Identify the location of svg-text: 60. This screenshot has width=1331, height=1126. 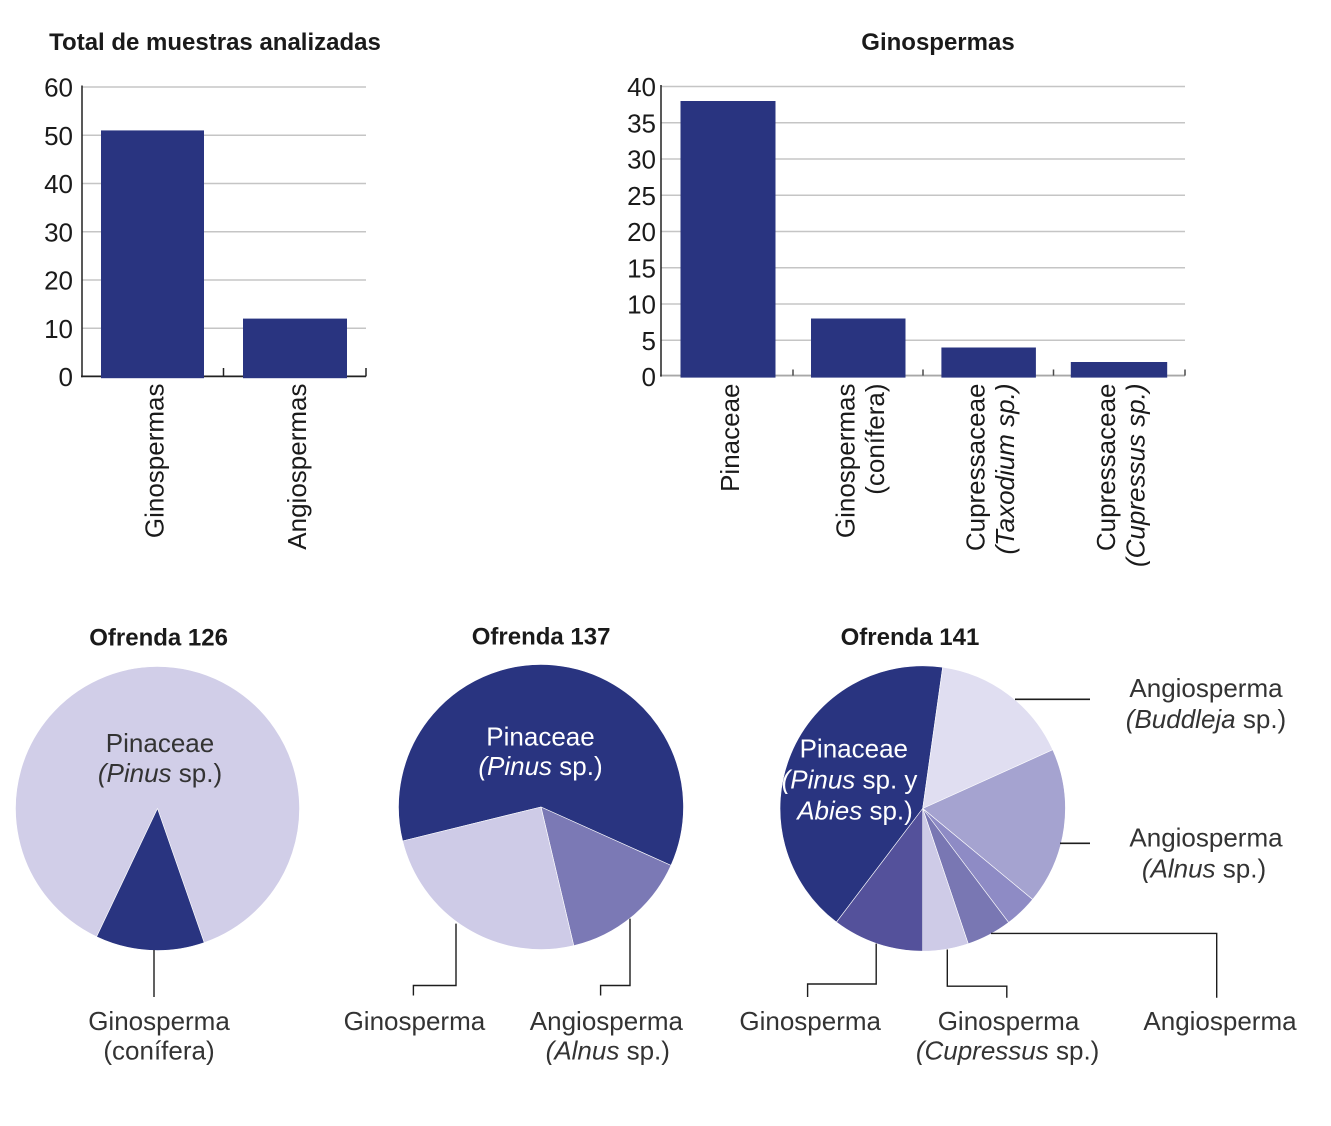
(58, 88).